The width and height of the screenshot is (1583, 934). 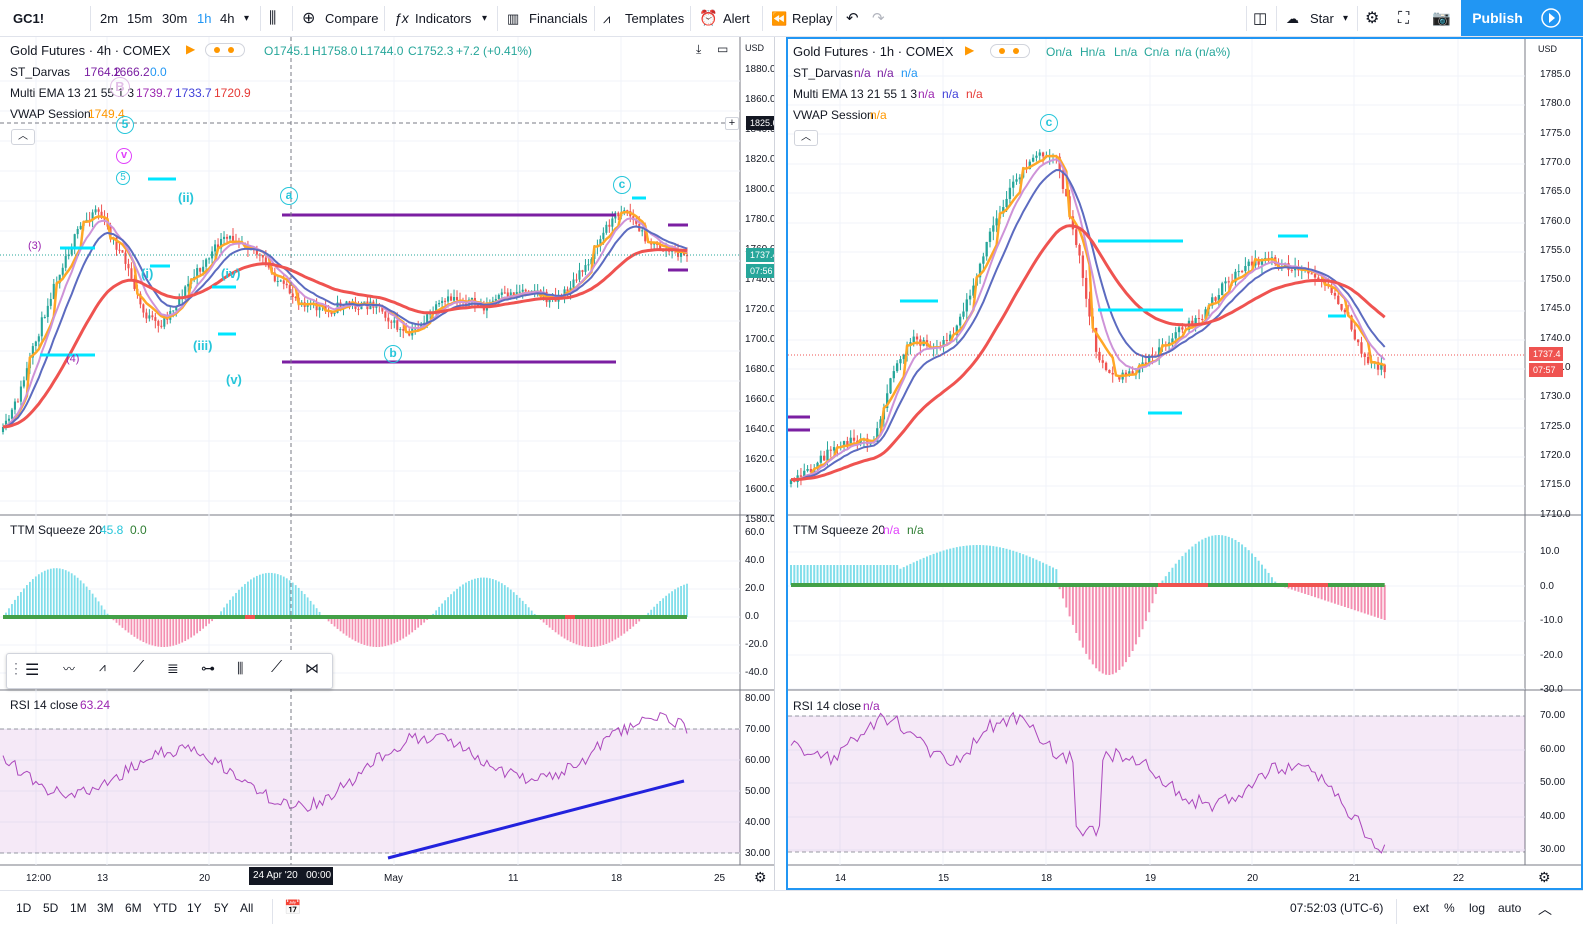 What do you see at coordinates (1555, 485) in the screenshot?
I see `price-tick-label: 1715.0` at bounding box center [1555, 485].